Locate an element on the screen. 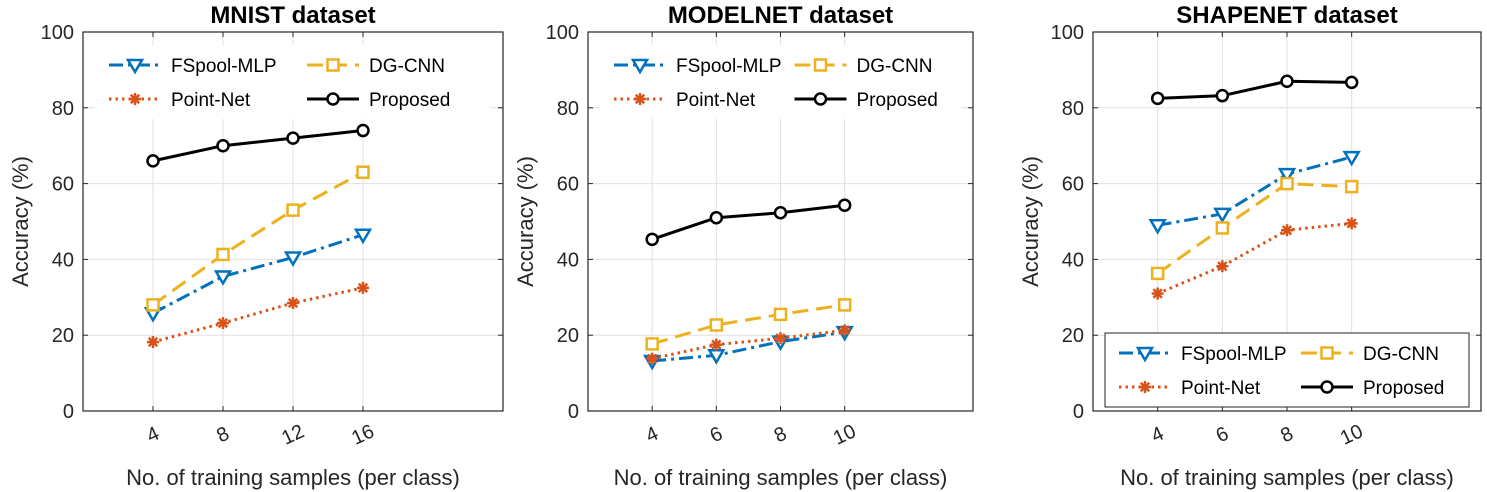 This screenshot has width=1487, height=492. series-dg-cnn is located at coordinates (1254, 228).